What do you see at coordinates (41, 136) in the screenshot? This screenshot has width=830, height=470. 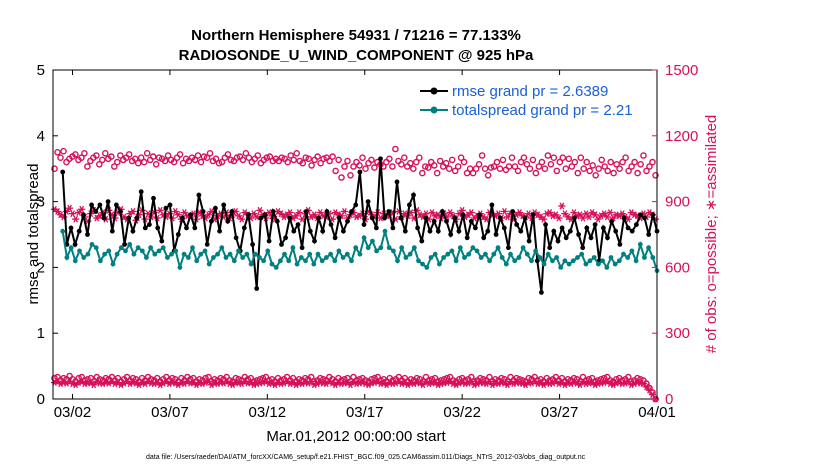 I see `y-tick-label: 4` at bounding box center [41, 136].